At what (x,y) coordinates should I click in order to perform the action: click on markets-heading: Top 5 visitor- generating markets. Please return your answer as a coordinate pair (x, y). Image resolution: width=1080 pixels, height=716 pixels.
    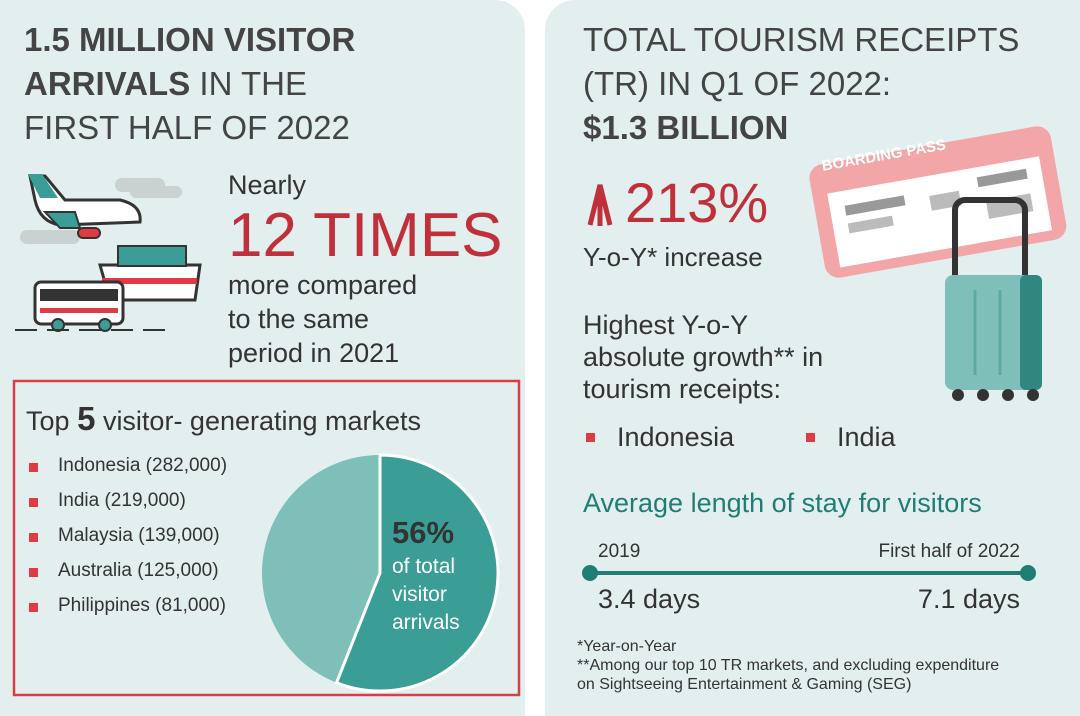
    Looking at the image, I should click on (223, 419).